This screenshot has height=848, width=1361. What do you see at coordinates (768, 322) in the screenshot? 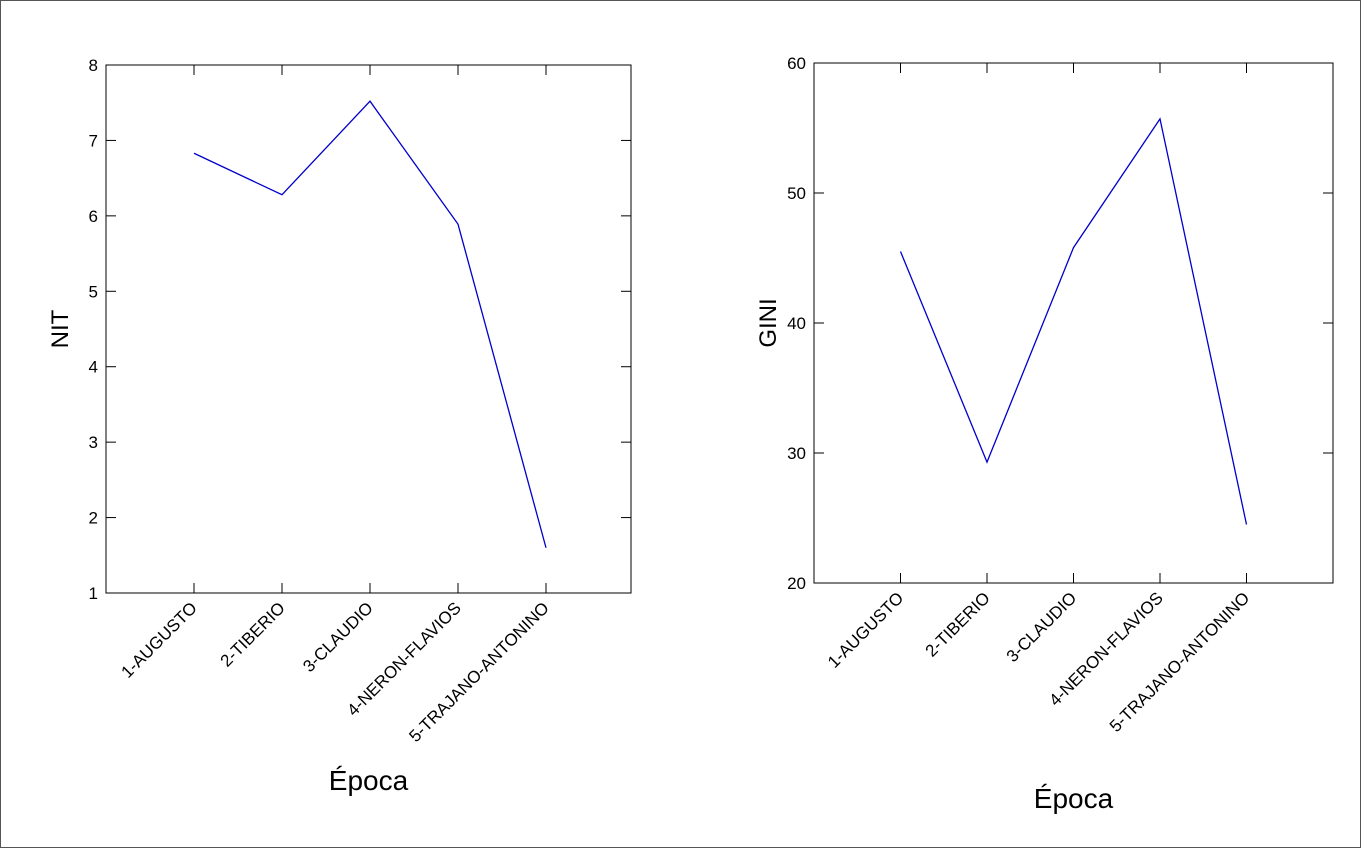
I see `y-axis-title: GINI` at bounding box center [768, 322].